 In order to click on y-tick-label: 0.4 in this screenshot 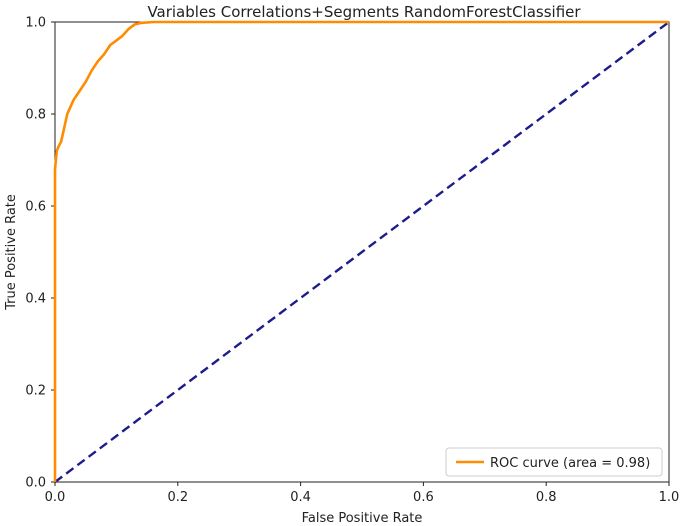, I will do `click(35, 299)`.